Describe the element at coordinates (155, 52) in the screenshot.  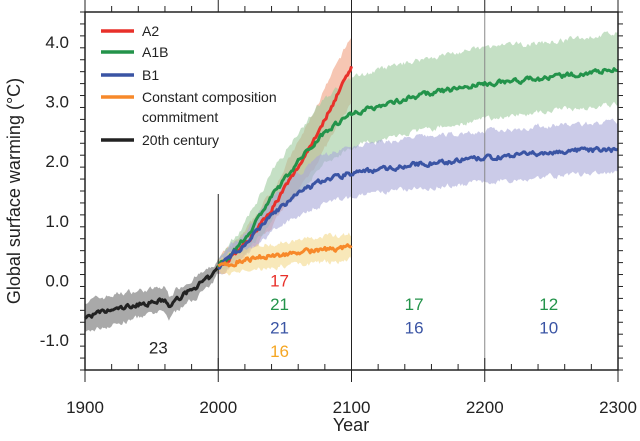
I see `legend-label: A1B` at that location.